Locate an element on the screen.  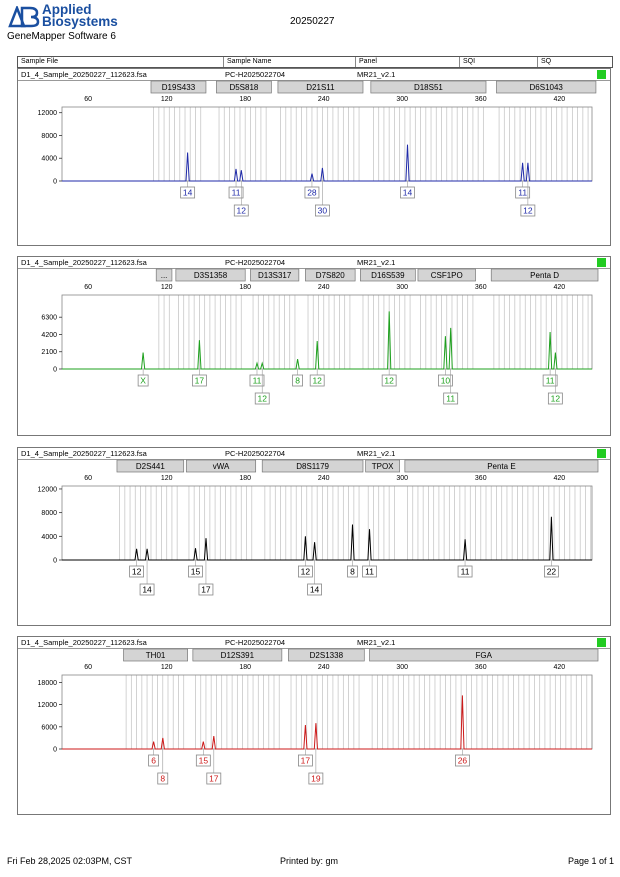
allele-call: 19 is located at coordinates (316, 767).